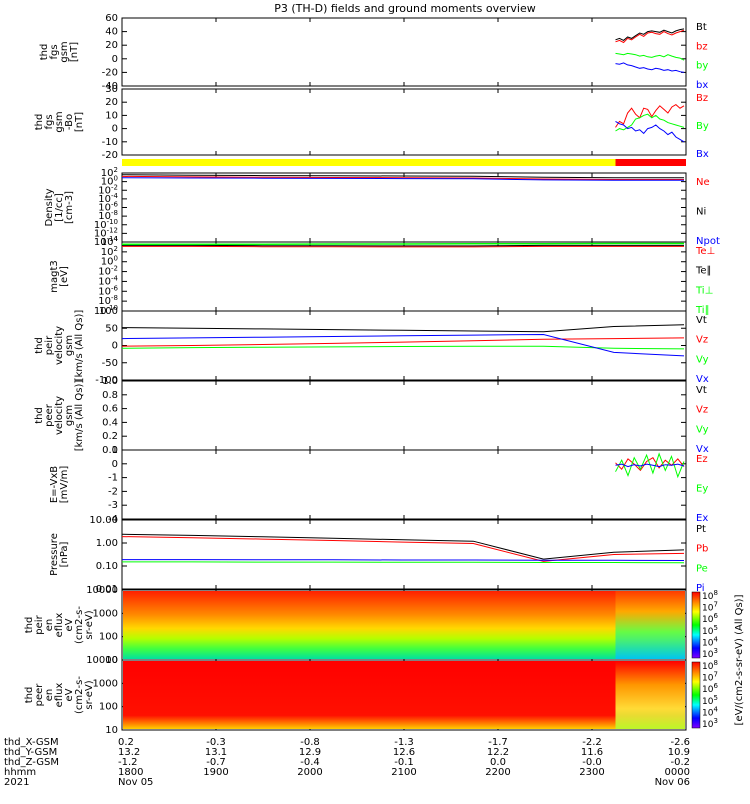 The width and height of the screenshot is (750, 804). I want to click on series-line-Te∥, so click(403, 245).